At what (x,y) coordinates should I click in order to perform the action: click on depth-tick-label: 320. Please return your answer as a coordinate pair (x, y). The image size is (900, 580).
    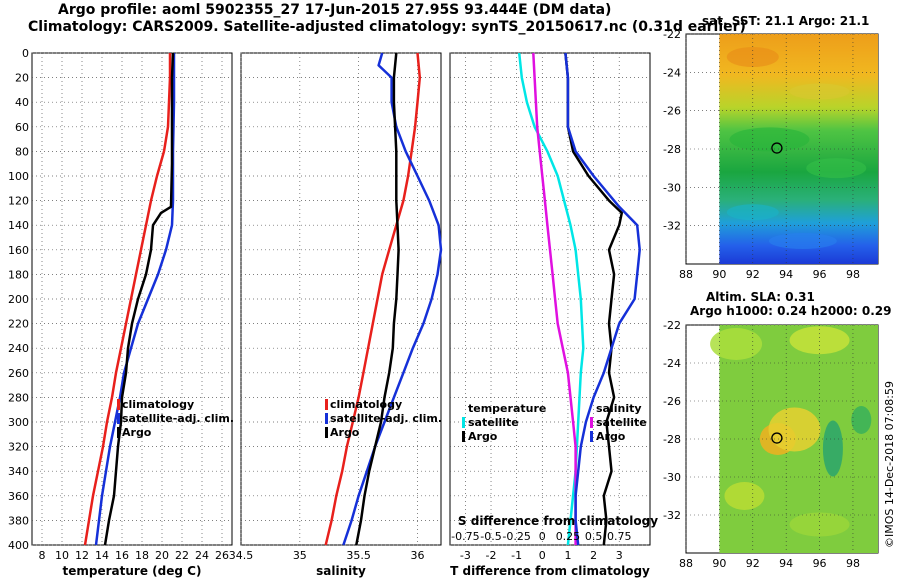
    Looking at the image, I should click on (18, 447).